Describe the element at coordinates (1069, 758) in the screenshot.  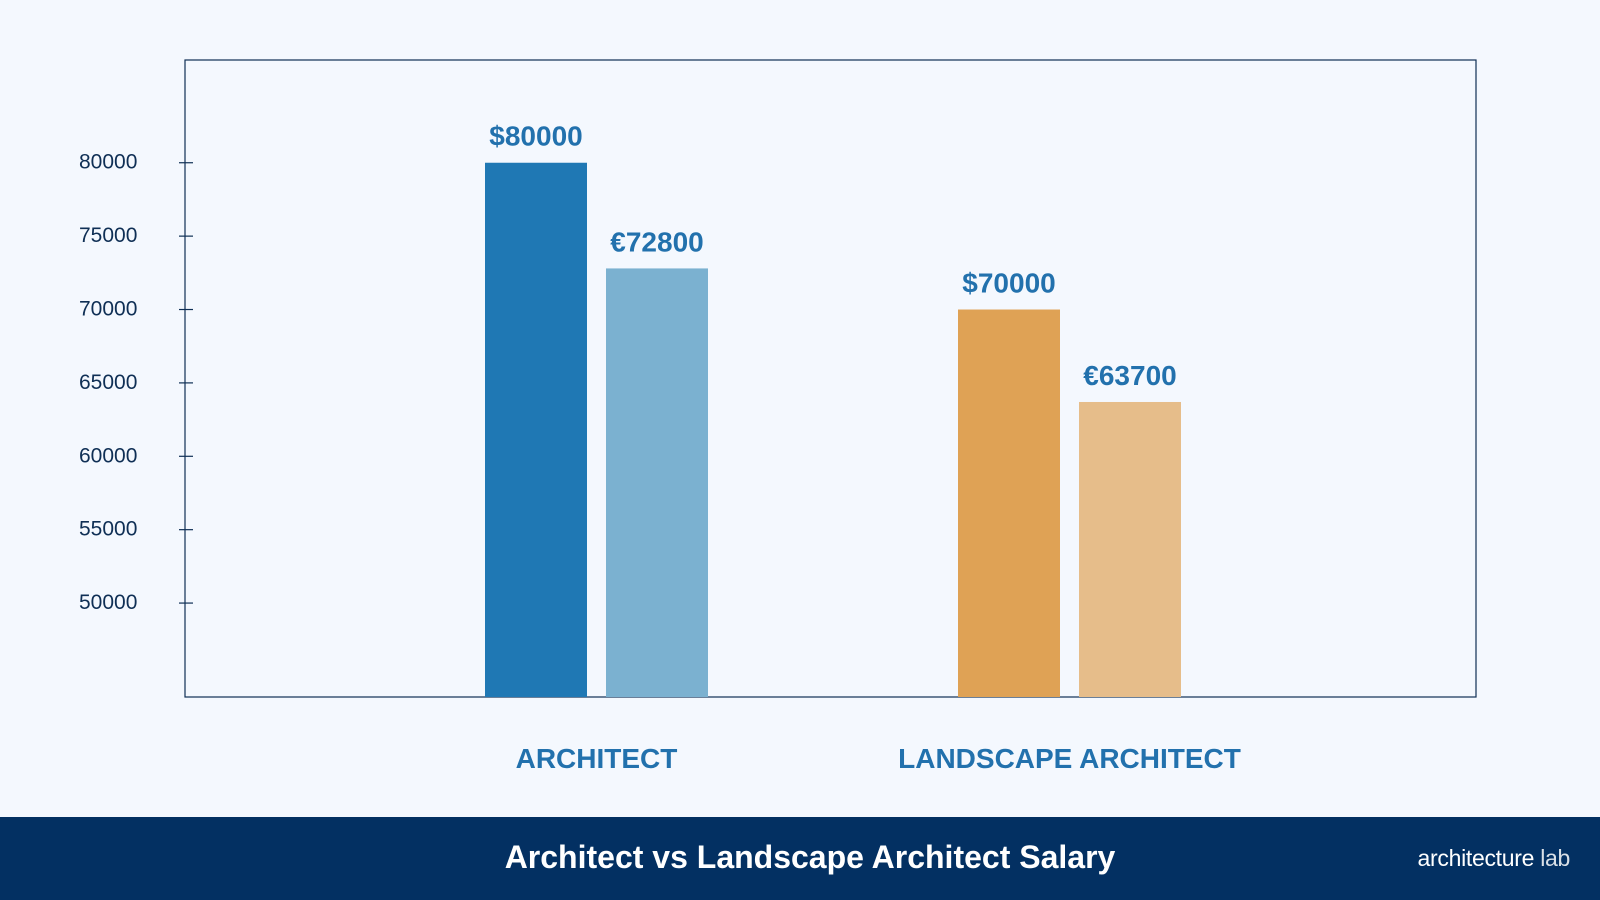
I see `category-label: LANDSCAPE ARCHITECT` at that location.